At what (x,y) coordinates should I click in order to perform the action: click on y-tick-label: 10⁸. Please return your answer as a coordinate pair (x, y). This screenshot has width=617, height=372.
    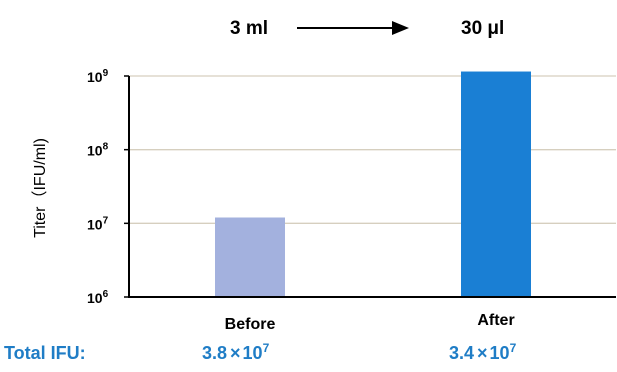
    Looking at the image, I should click on (98, 150).